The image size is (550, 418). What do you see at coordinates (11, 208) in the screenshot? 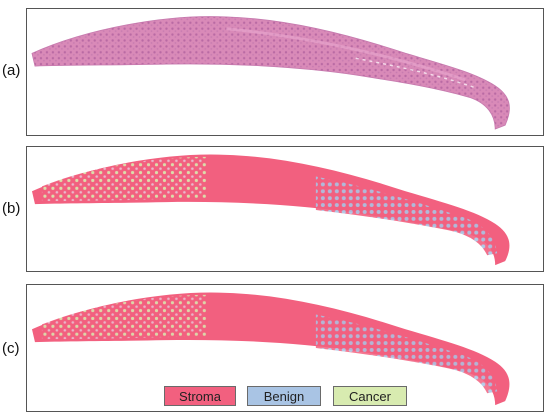
I see `panel-b-label: (b)` at bounding box center [11, 208].